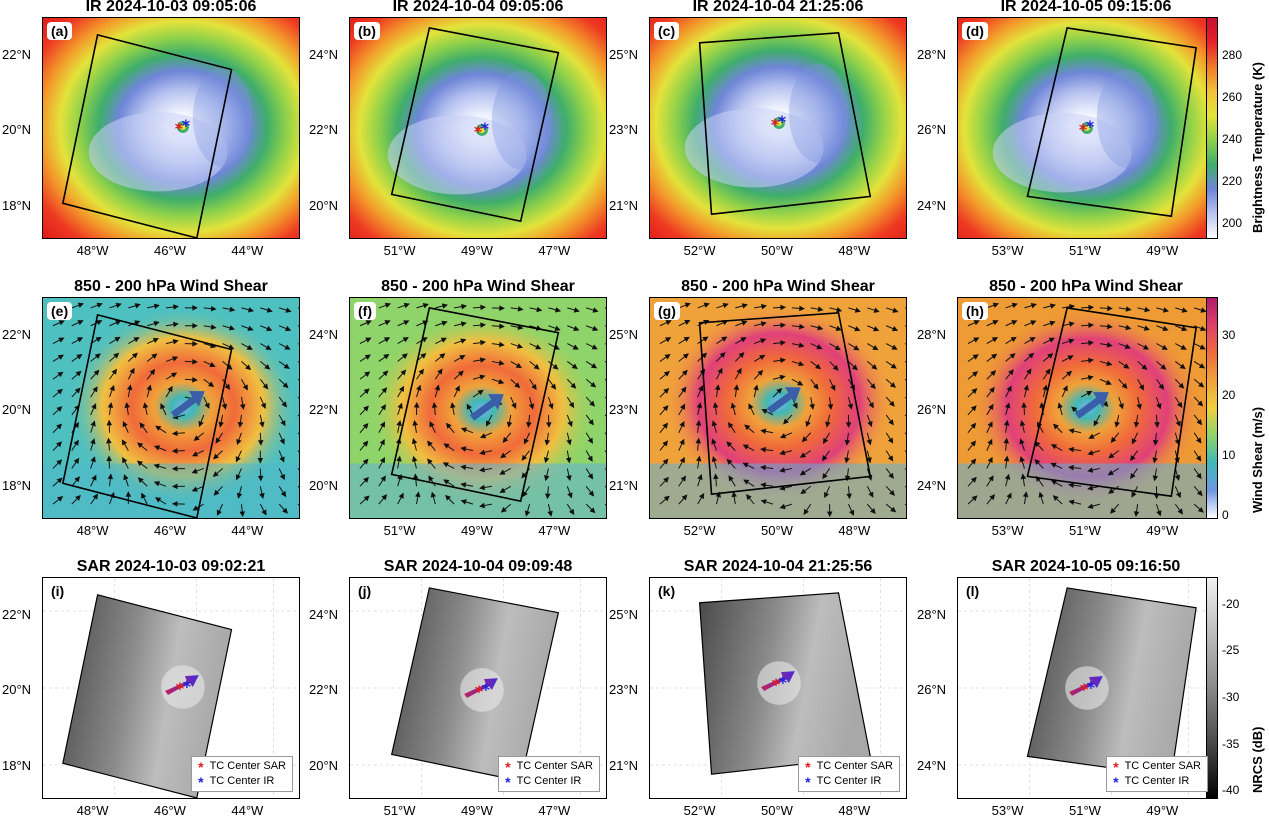  I want to click on panel-ir-1: * * (b), so click(478, 128).